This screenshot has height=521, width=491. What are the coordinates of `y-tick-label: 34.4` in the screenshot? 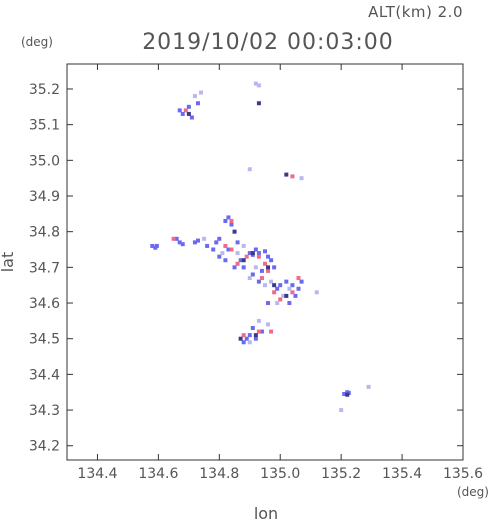 It's located at (44, 375).